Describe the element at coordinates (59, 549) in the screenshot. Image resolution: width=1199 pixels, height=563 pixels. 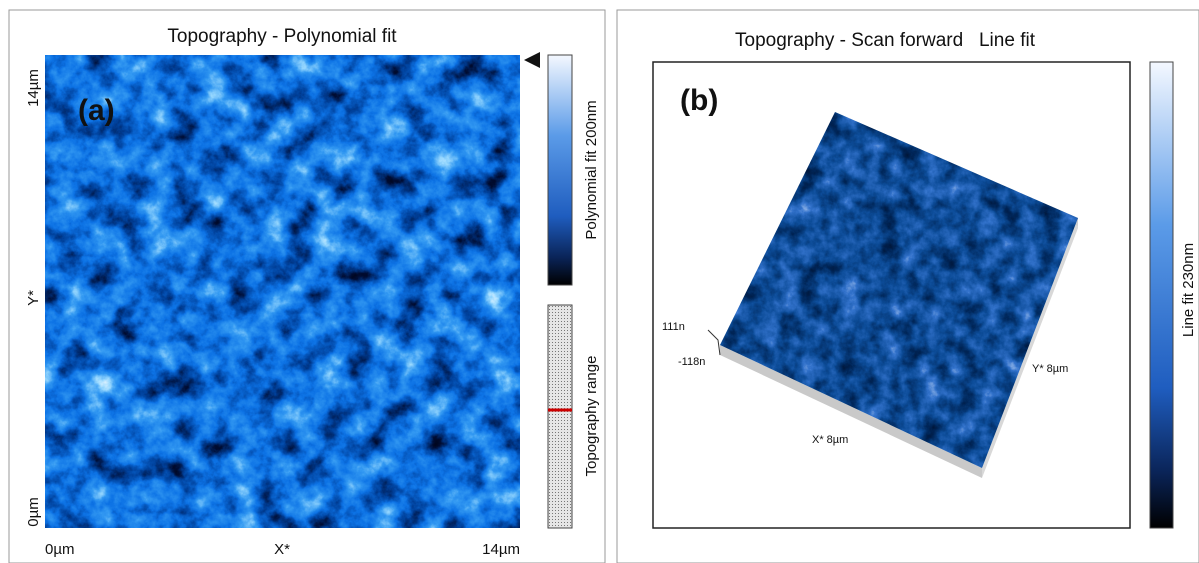
I see `x-tick-label: 0µm` at that location.